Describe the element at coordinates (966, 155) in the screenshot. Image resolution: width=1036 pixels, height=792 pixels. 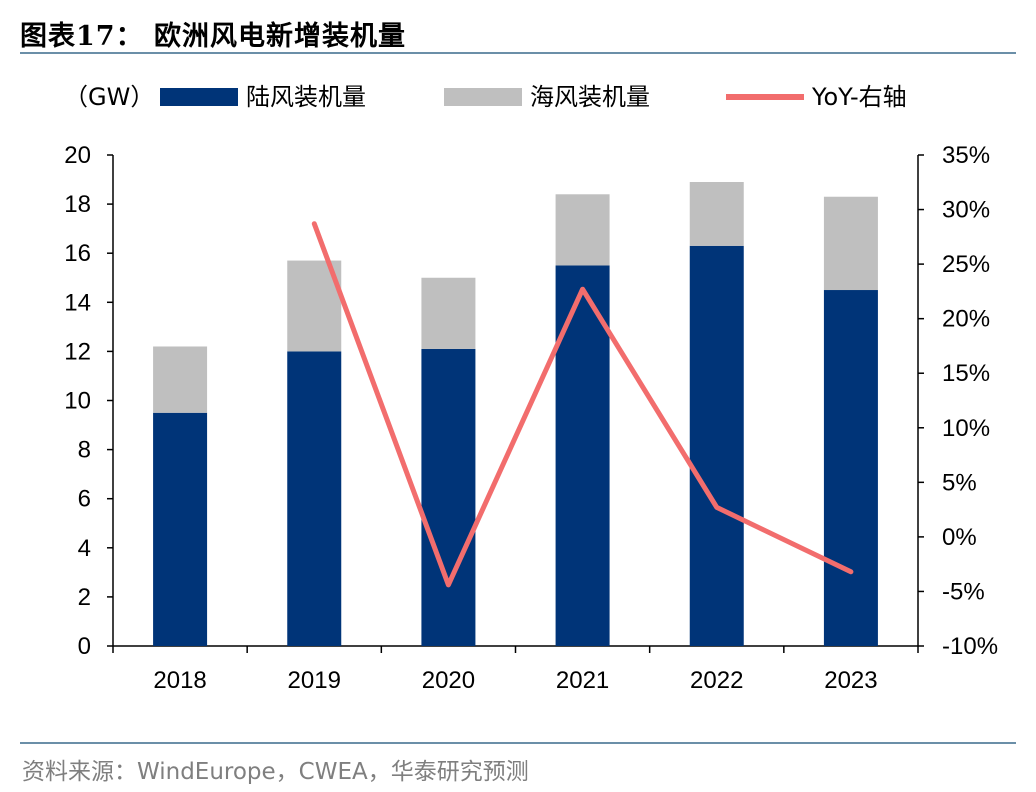
I see `y2-tick-label: 35%` at that location.